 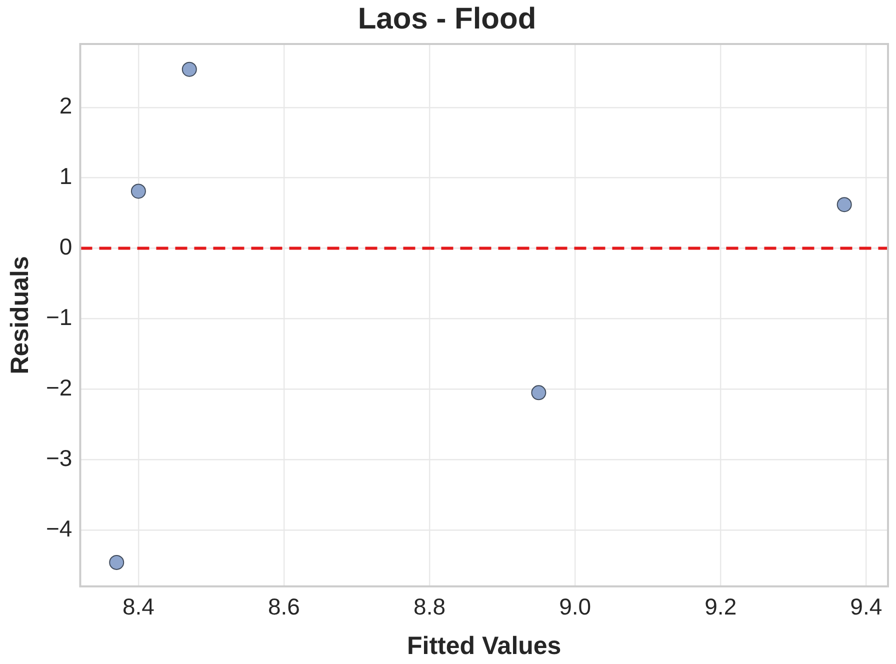 What do you see at coordinates (20, 315) in the screenshot?
I see `y-axis-title: Residuals` at bounding box center [20, 315].